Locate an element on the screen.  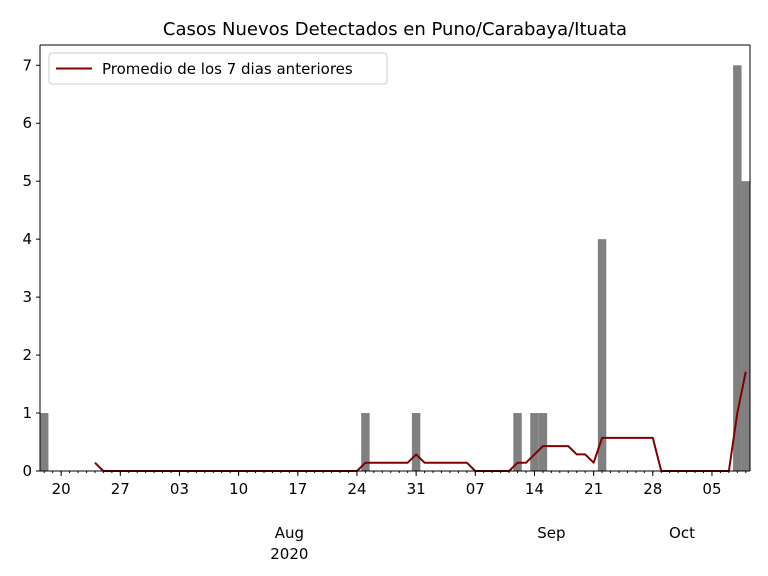
y-tick-label: 2 is located at coordinates (27, 355).